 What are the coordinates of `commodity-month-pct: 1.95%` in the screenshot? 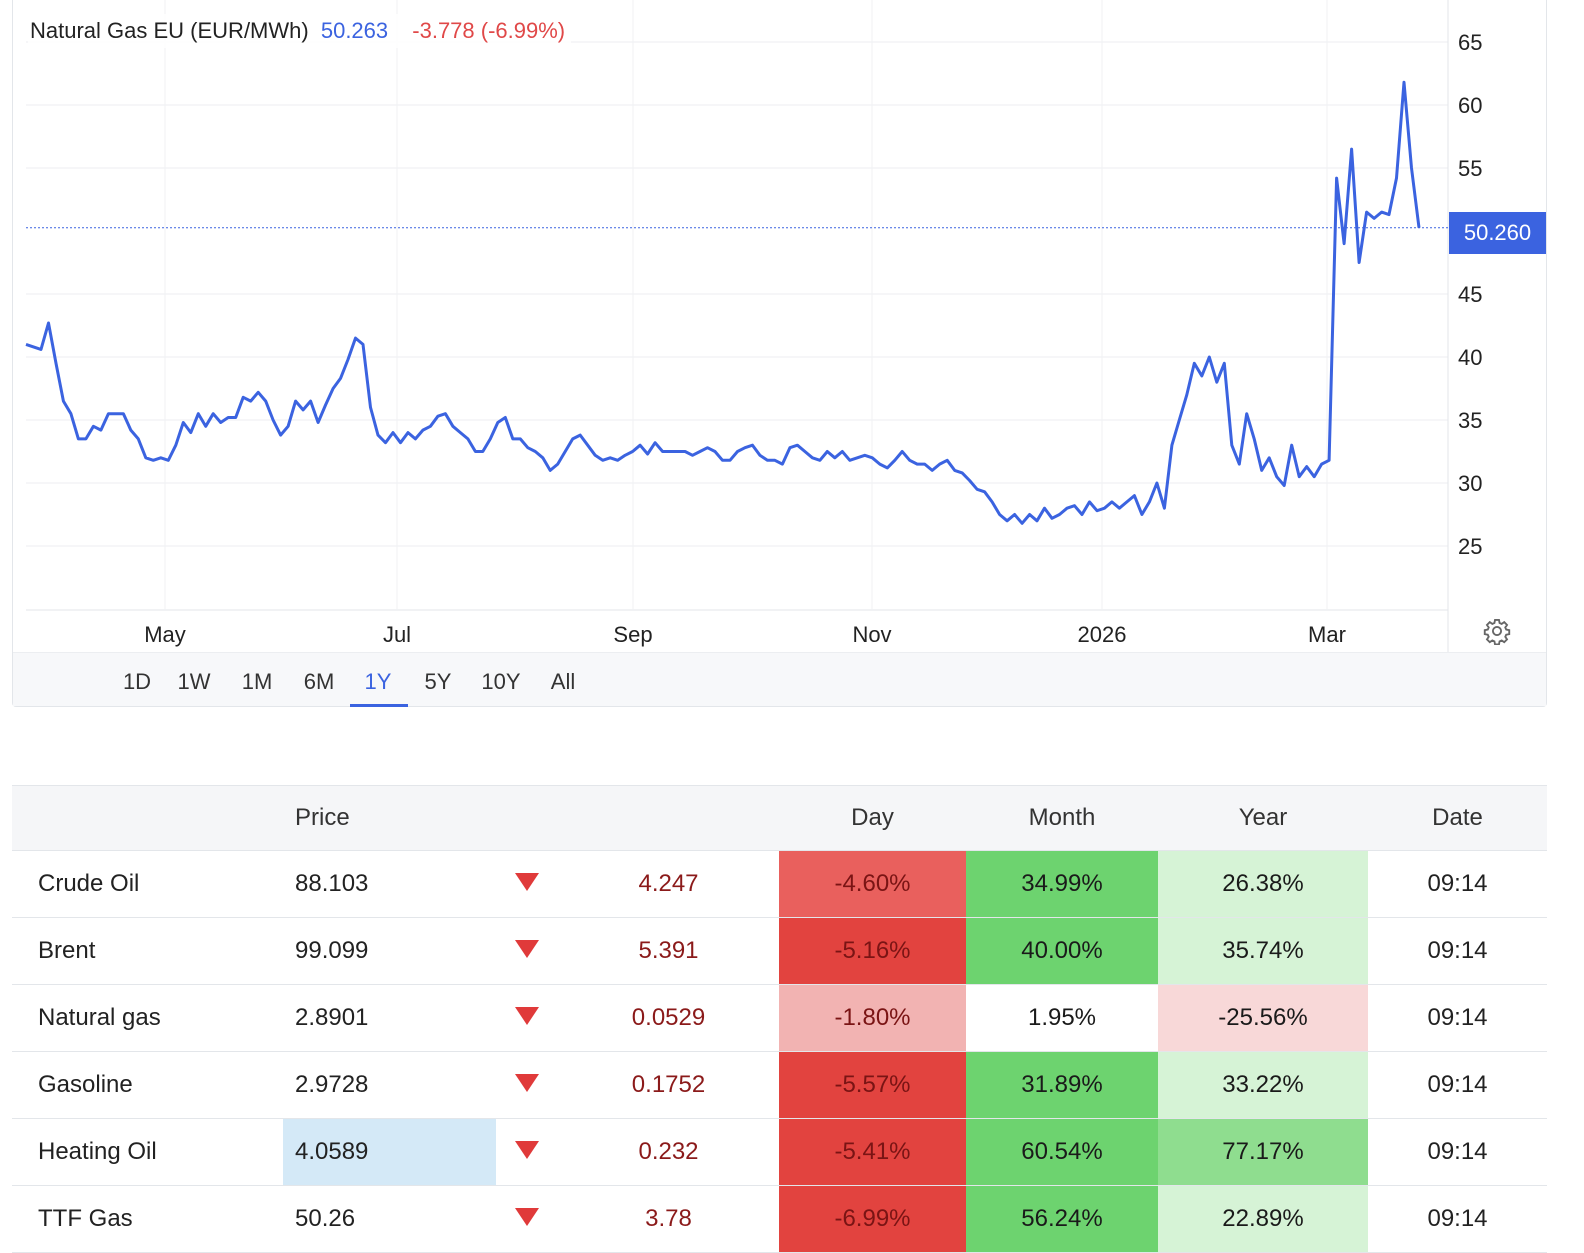 It's located at (1062, 1018).